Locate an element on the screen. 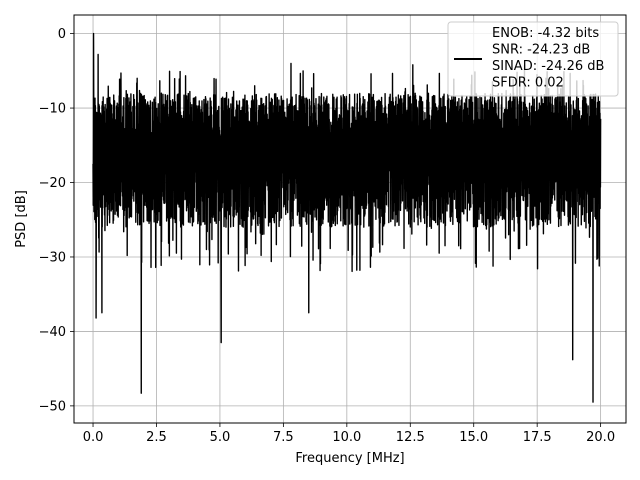 Image resolution: width=640 pixels, height=480 pixels. x-tick-label: 17.5 is located at coordinates (537, 437).